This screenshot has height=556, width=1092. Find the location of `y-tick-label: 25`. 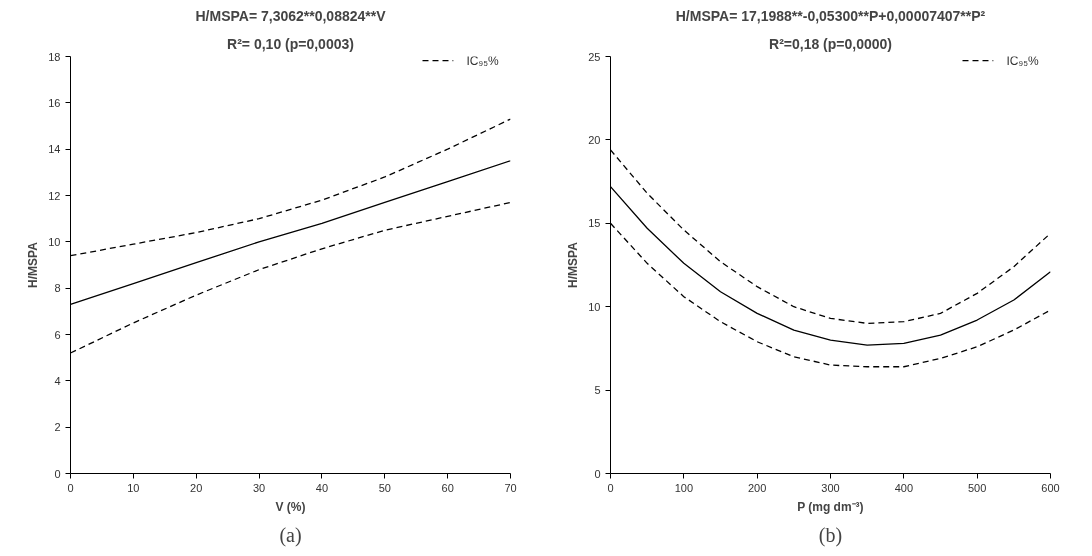

y-tick-label: 25 is located at coordinates (594, 56).